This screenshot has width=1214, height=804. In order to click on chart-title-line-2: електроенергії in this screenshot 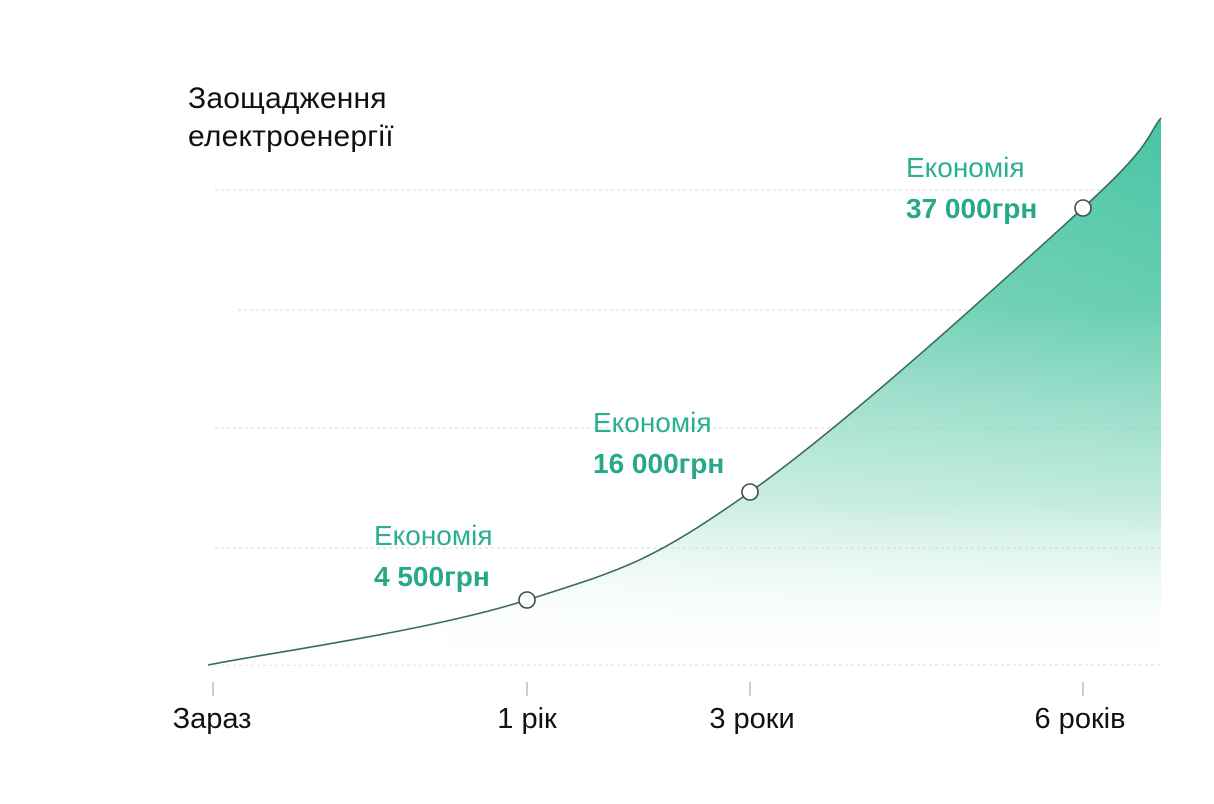, I will do `click(291, 136)`.